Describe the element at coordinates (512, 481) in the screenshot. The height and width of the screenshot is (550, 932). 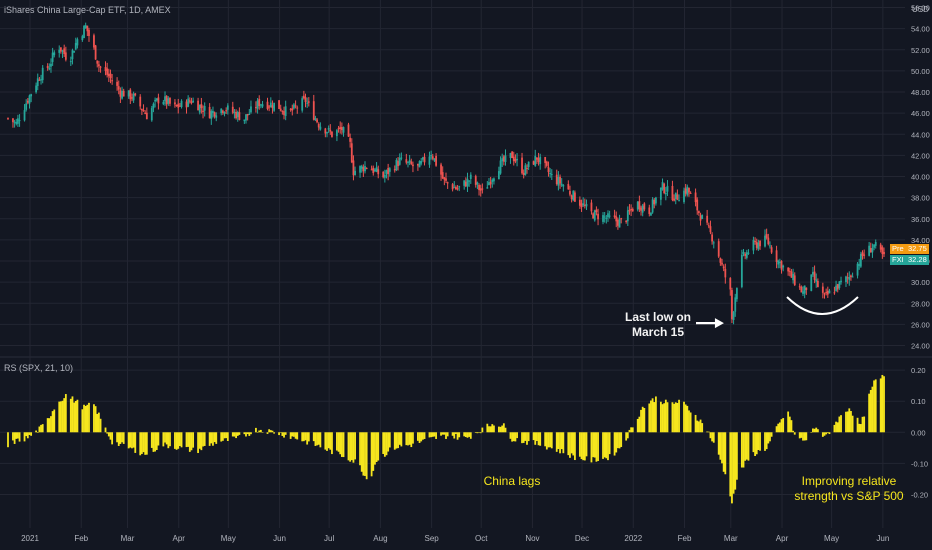
I see `china-lags-annotation: China lags` at that location.